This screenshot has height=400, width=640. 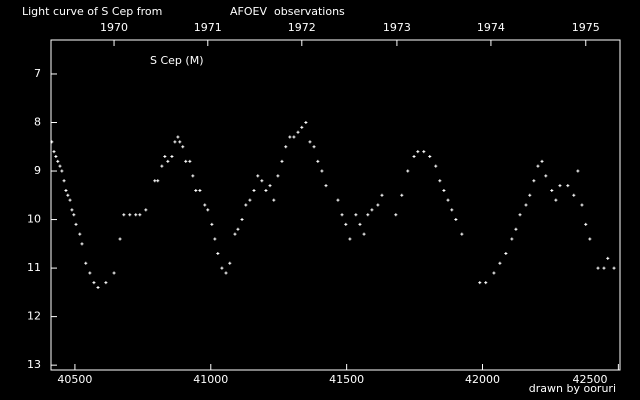 What do you see at coordinates (37, 170) in the screenshot?
I see `y-tick-label: 9` at bounding box center [37, 170].